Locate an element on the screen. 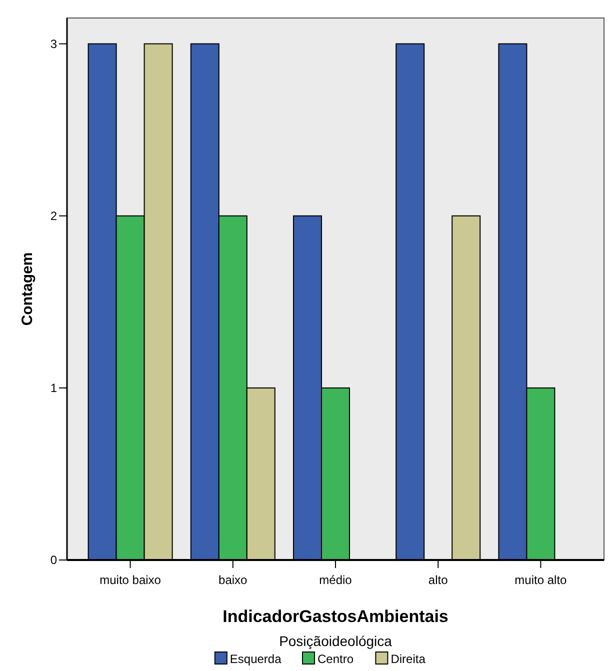 This screenshot has width=608, height=671. y-tick-label: 2 is located at coordinates (54, 216).